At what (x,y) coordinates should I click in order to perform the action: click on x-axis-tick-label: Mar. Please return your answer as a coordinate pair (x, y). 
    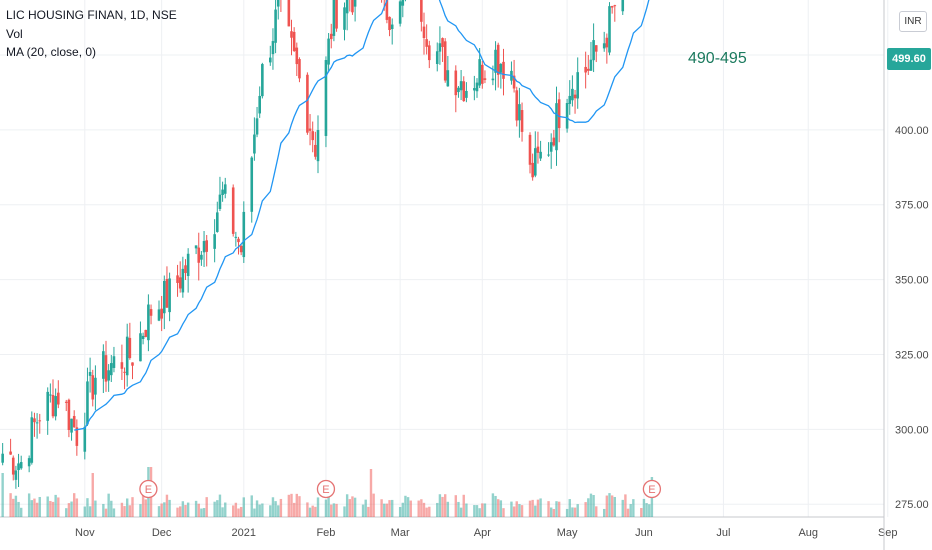
    Looking at the image, I should click on (400, 533).